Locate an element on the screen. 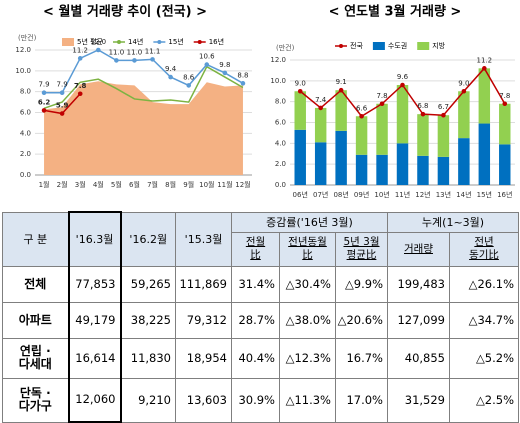 The height and width of the screenshot is (423, 520). table-cell: 연립 · 다세대 is located at coordinates (35, 358).